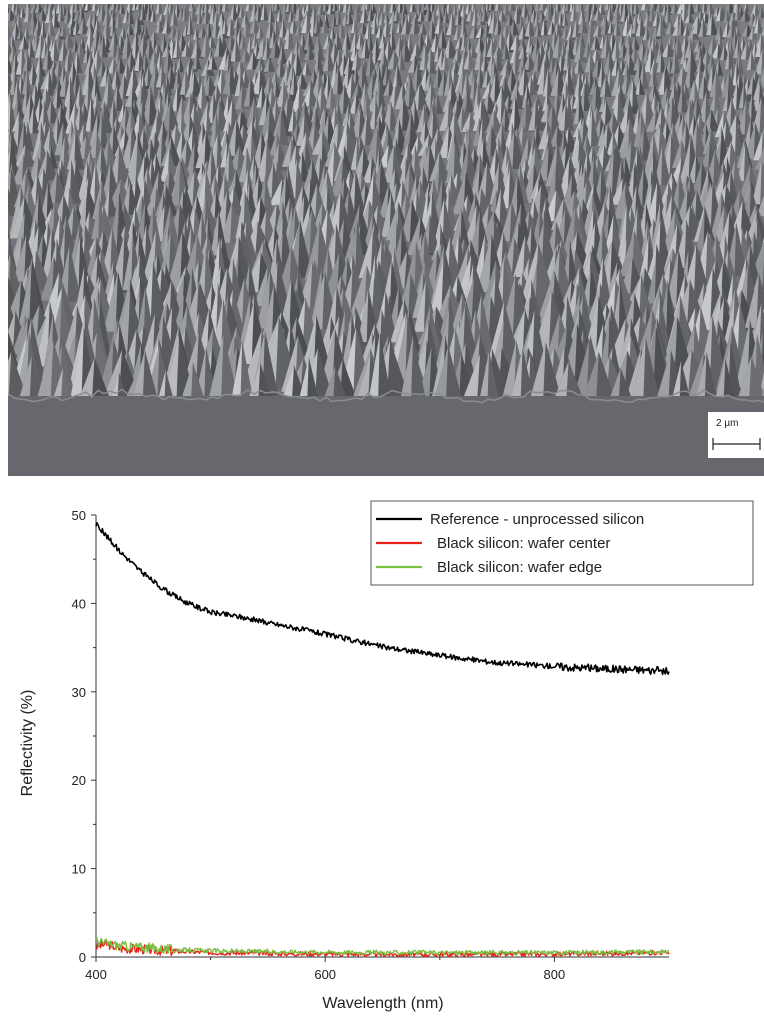  I want to click on x-axis-label: Wavelength (nm), so click(382, 1003).